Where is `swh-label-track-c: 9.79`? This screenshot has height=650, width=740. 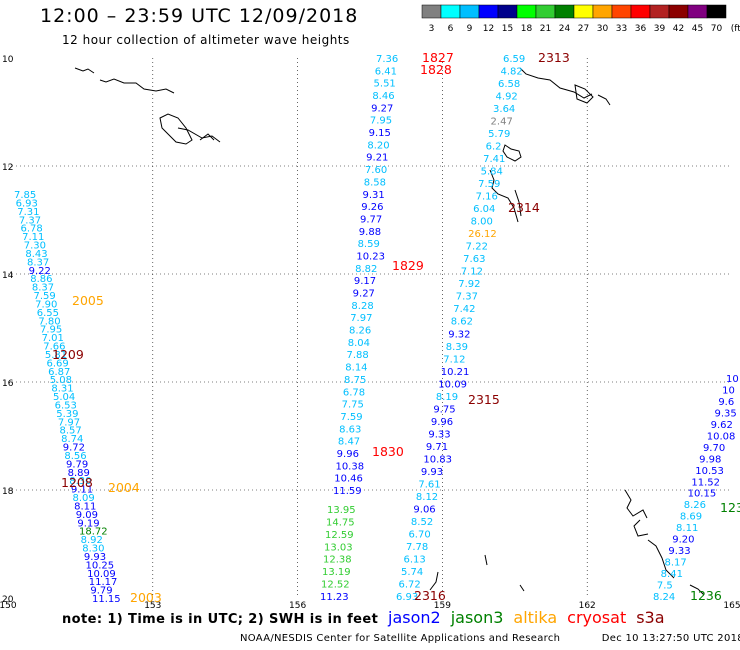 swh-label-track-c: 9.79 is located at coordinates (101, 591).